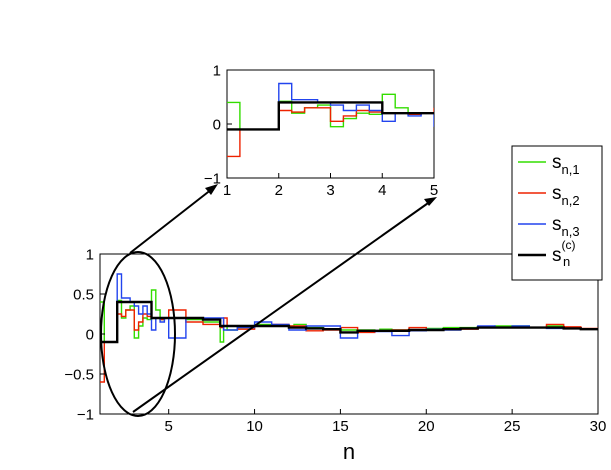 Image resolution: width=611 pixels, height=470 pixels. I want to click on zoom-arrow-left-head, so click(211, 189).